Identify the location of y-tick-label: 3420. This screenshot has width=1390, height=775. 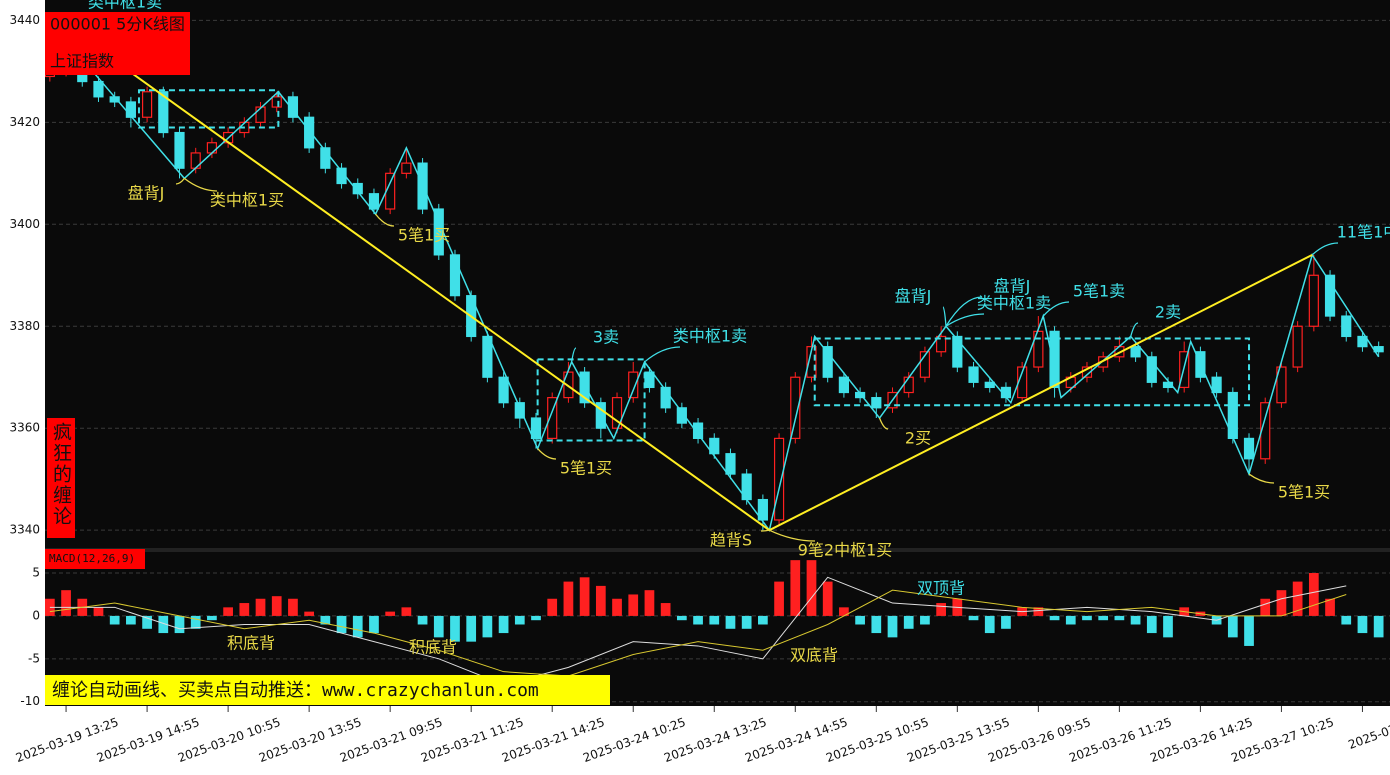
(24, 122).